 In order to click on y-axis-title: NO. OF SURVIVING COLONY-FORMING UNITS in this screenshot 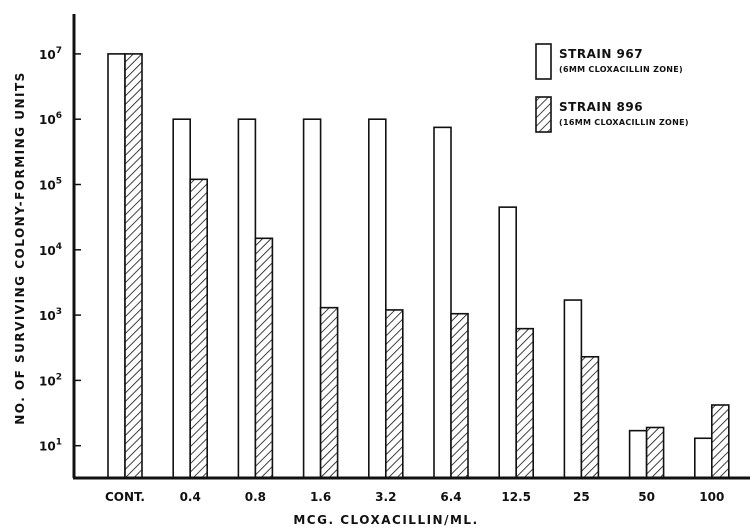, I will do `click(20, 248)`.